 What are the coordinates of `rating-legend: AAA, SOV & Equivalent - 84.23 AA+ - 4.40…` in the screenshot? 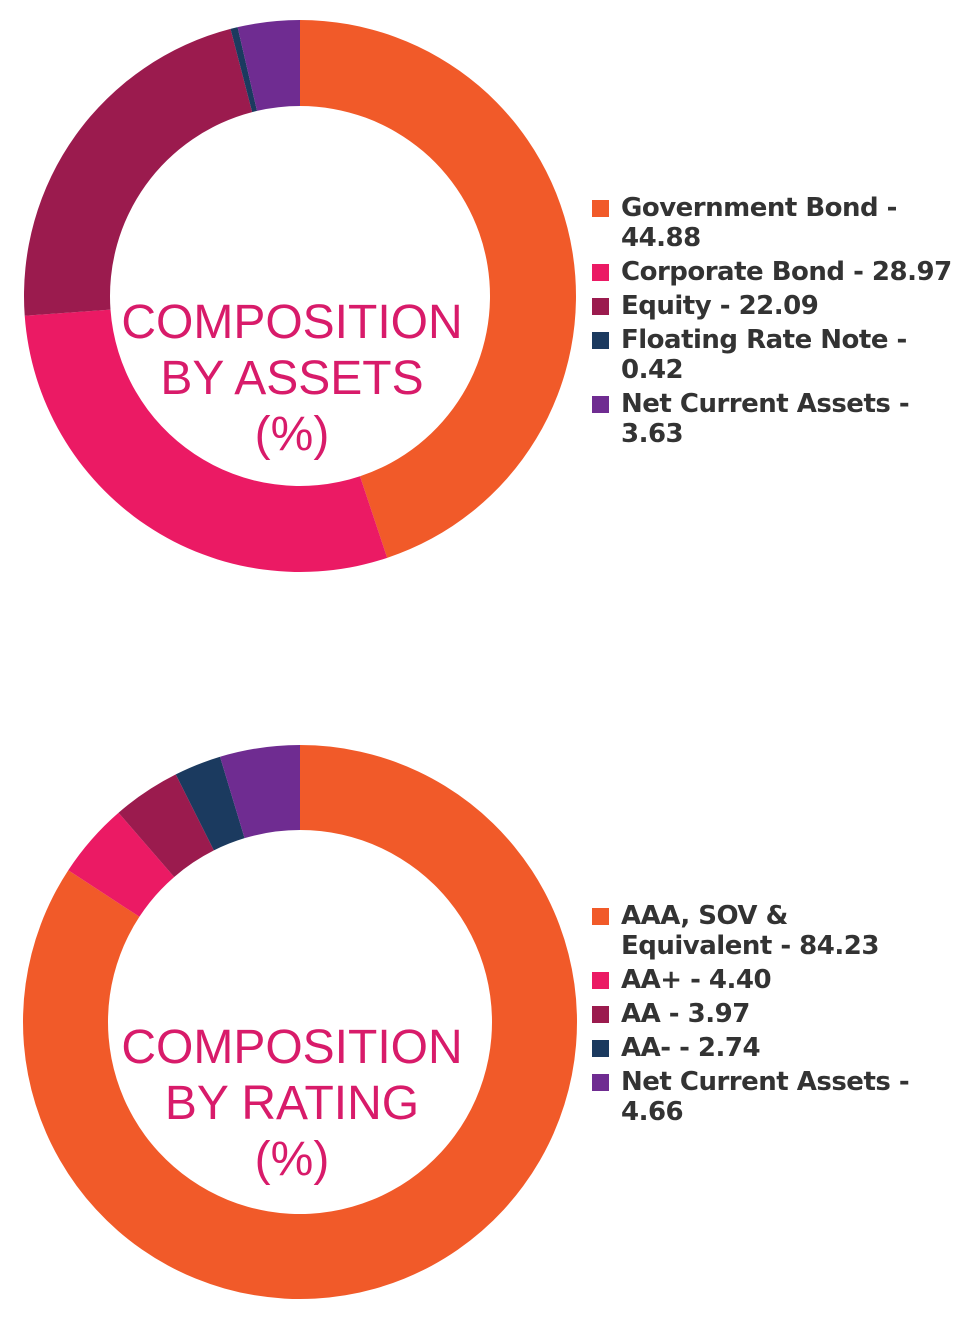 It's located at (764, 1016).